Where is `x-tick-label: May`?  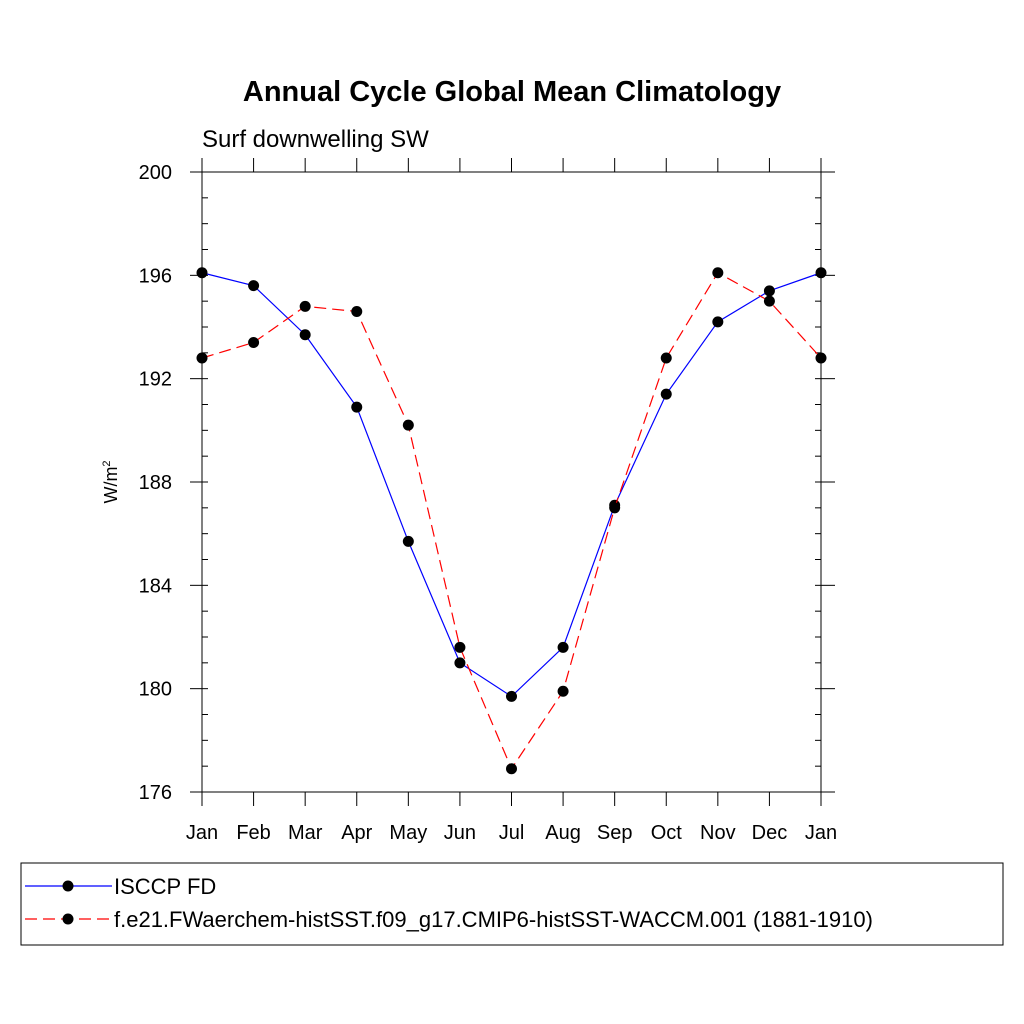
x-tick-label: May is located at coordinates (408, 833).